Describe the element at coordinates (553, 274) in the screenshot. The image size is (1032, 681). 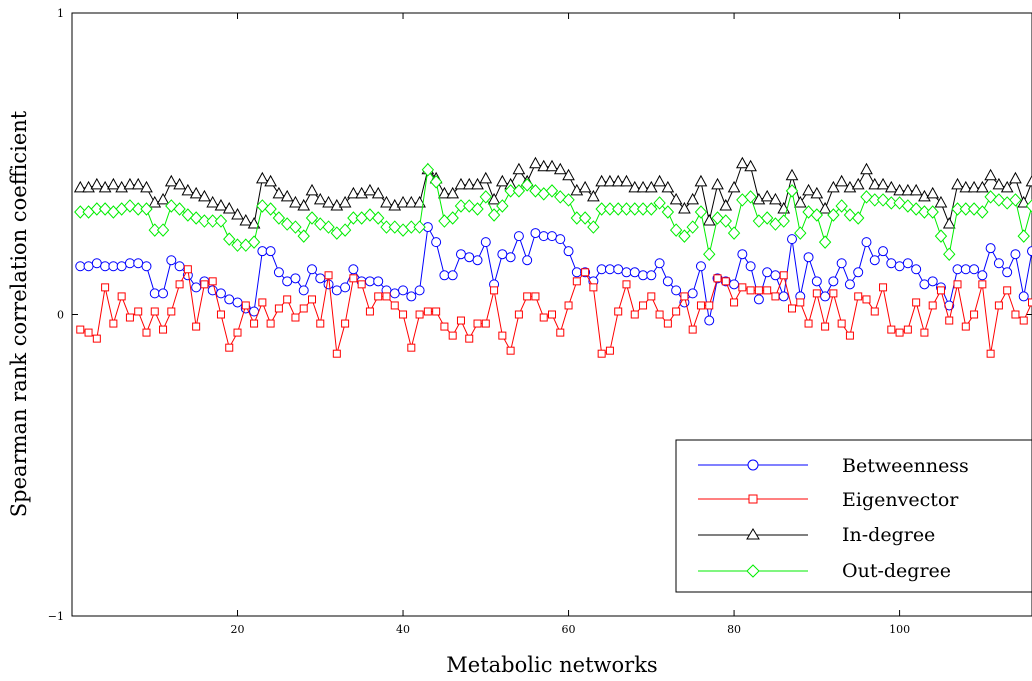
I see `series-betweenness` at that location.